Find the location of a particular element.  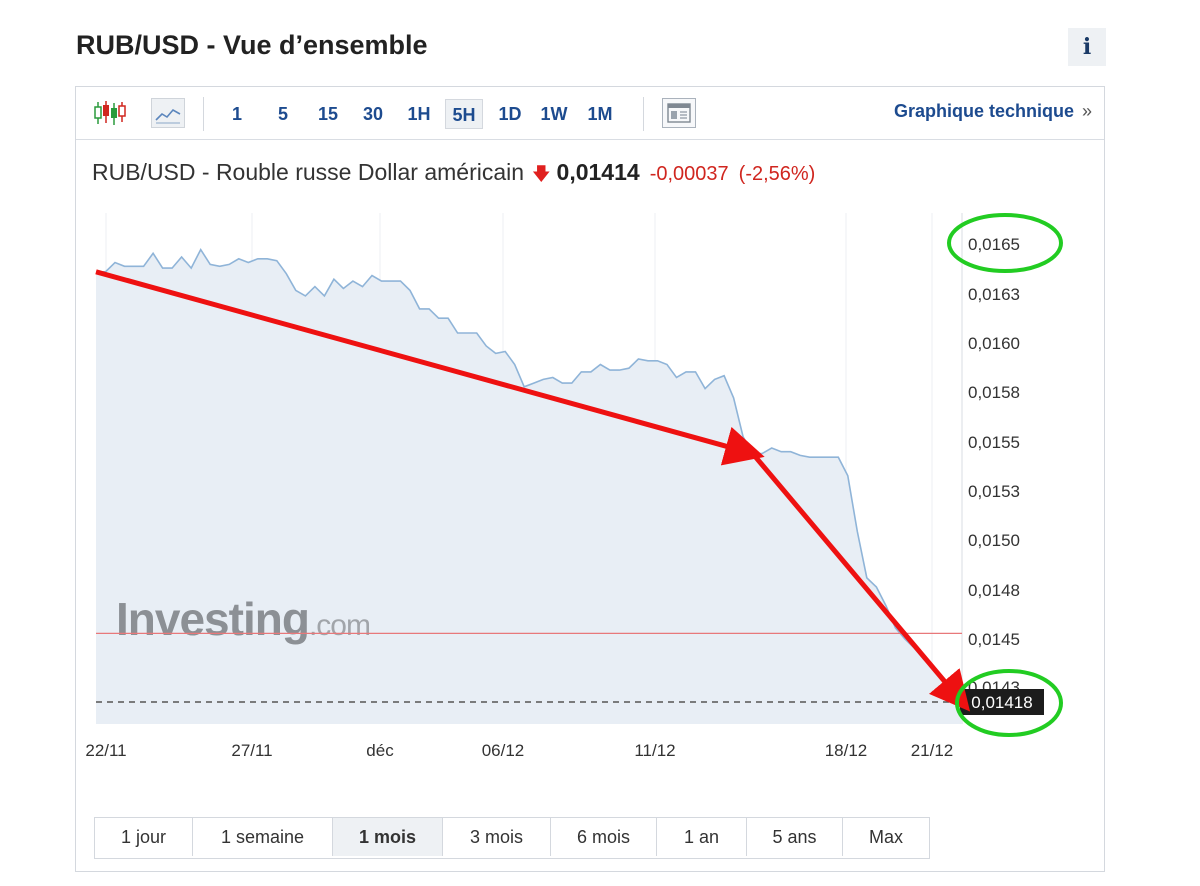

info-button: i is located at coordinates (1087, 47).